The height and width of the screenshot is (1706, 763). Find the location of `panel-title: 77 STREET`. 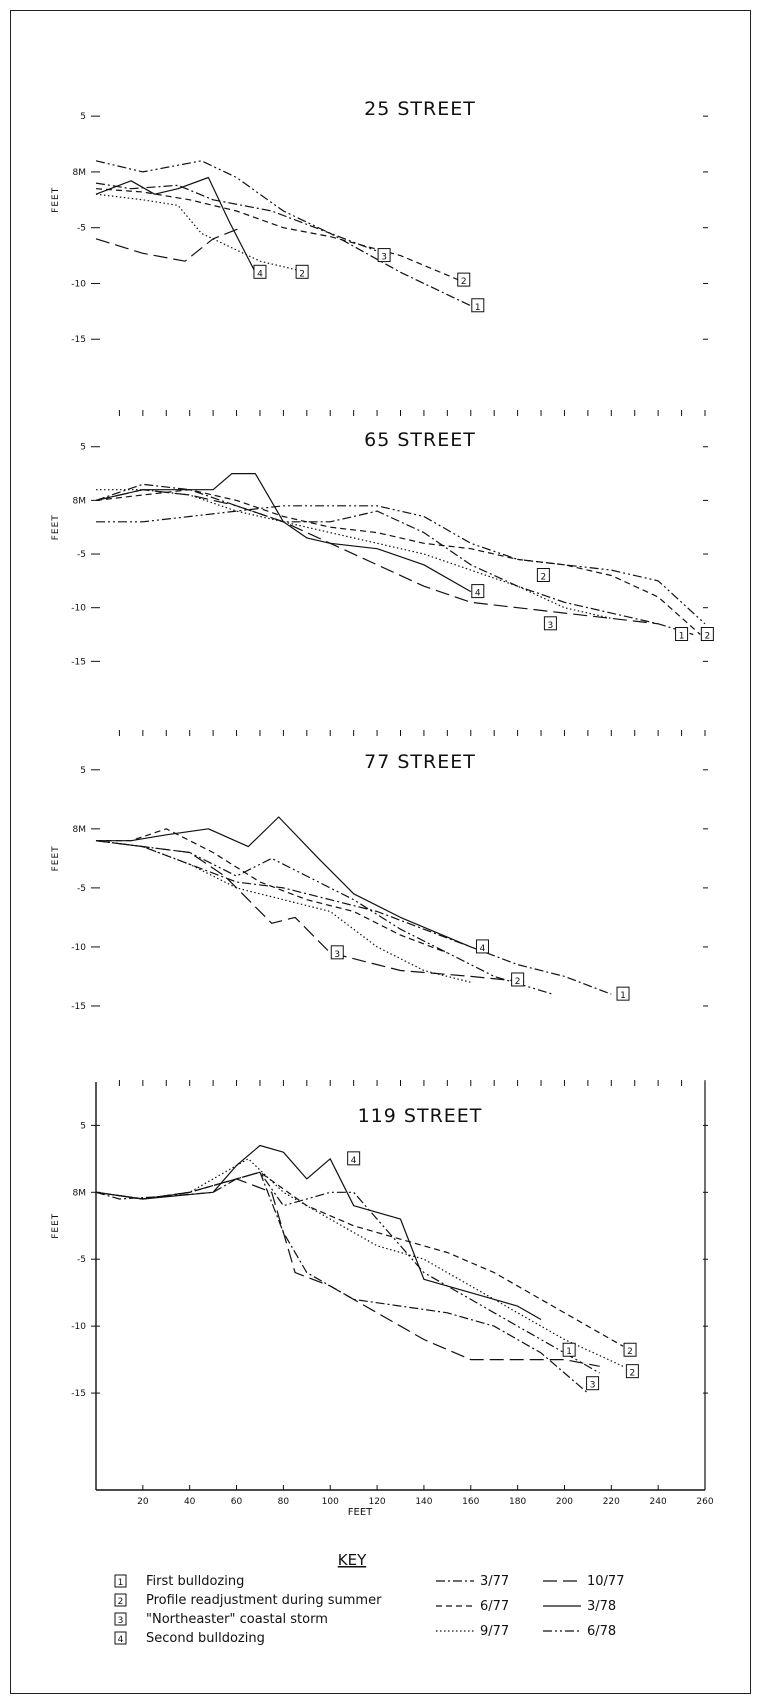

panel-title: 77 STREET is located at coordinates (420, 762).